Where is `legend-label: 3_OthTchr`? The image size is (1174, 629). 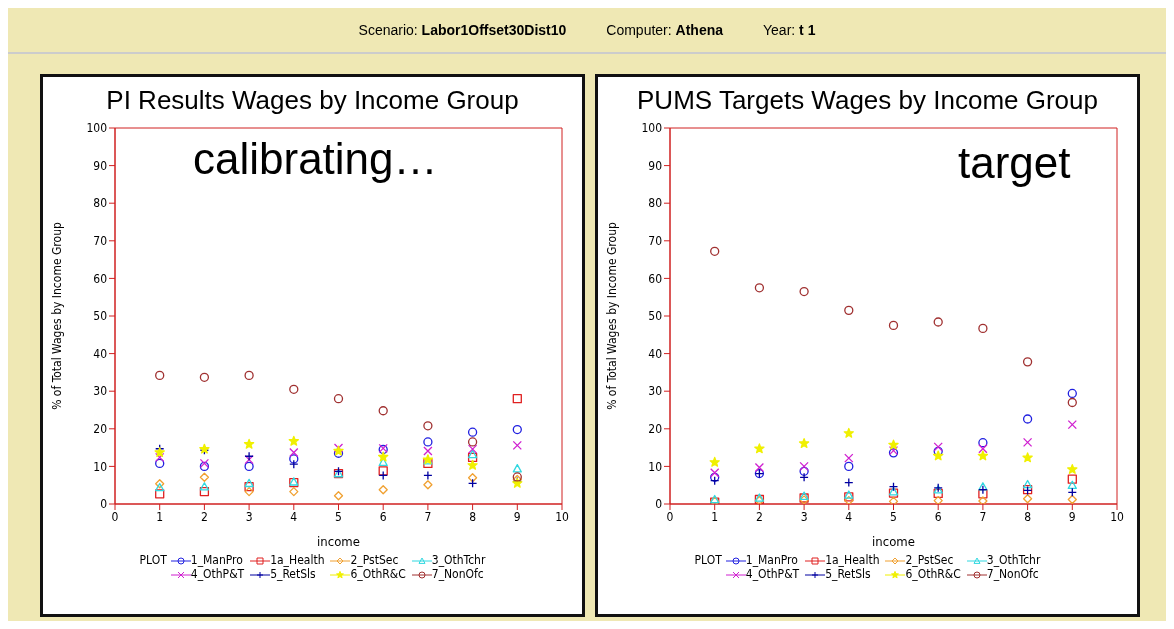 legend-label: 3_OthTchr is located at coordinates (458, 560).